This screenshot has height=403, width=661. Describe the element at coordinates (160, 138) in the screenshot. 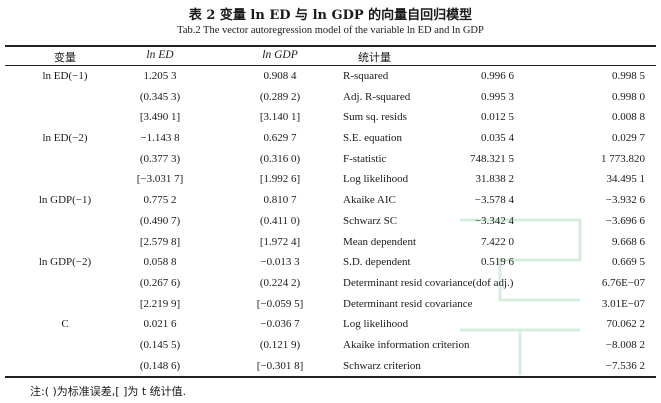

I see `row-ln-ed: −1.143 8` at that location.